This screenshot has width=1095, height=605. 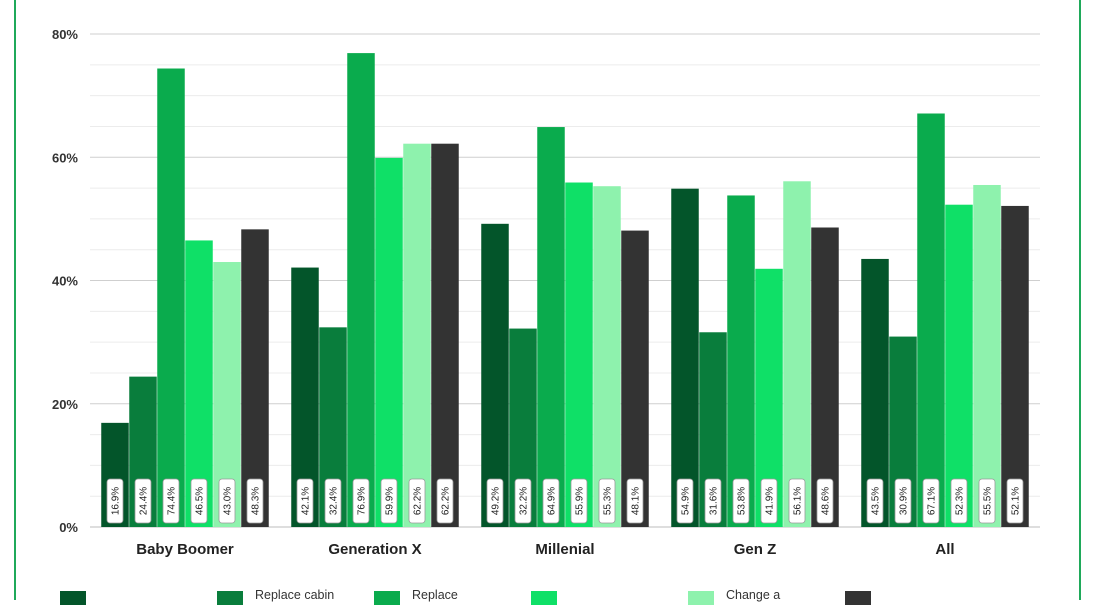 What do you see at coordinates (65, 404) in the screenshot?
I see `y-tick-label: 20%` at bounding box center [65, 404].